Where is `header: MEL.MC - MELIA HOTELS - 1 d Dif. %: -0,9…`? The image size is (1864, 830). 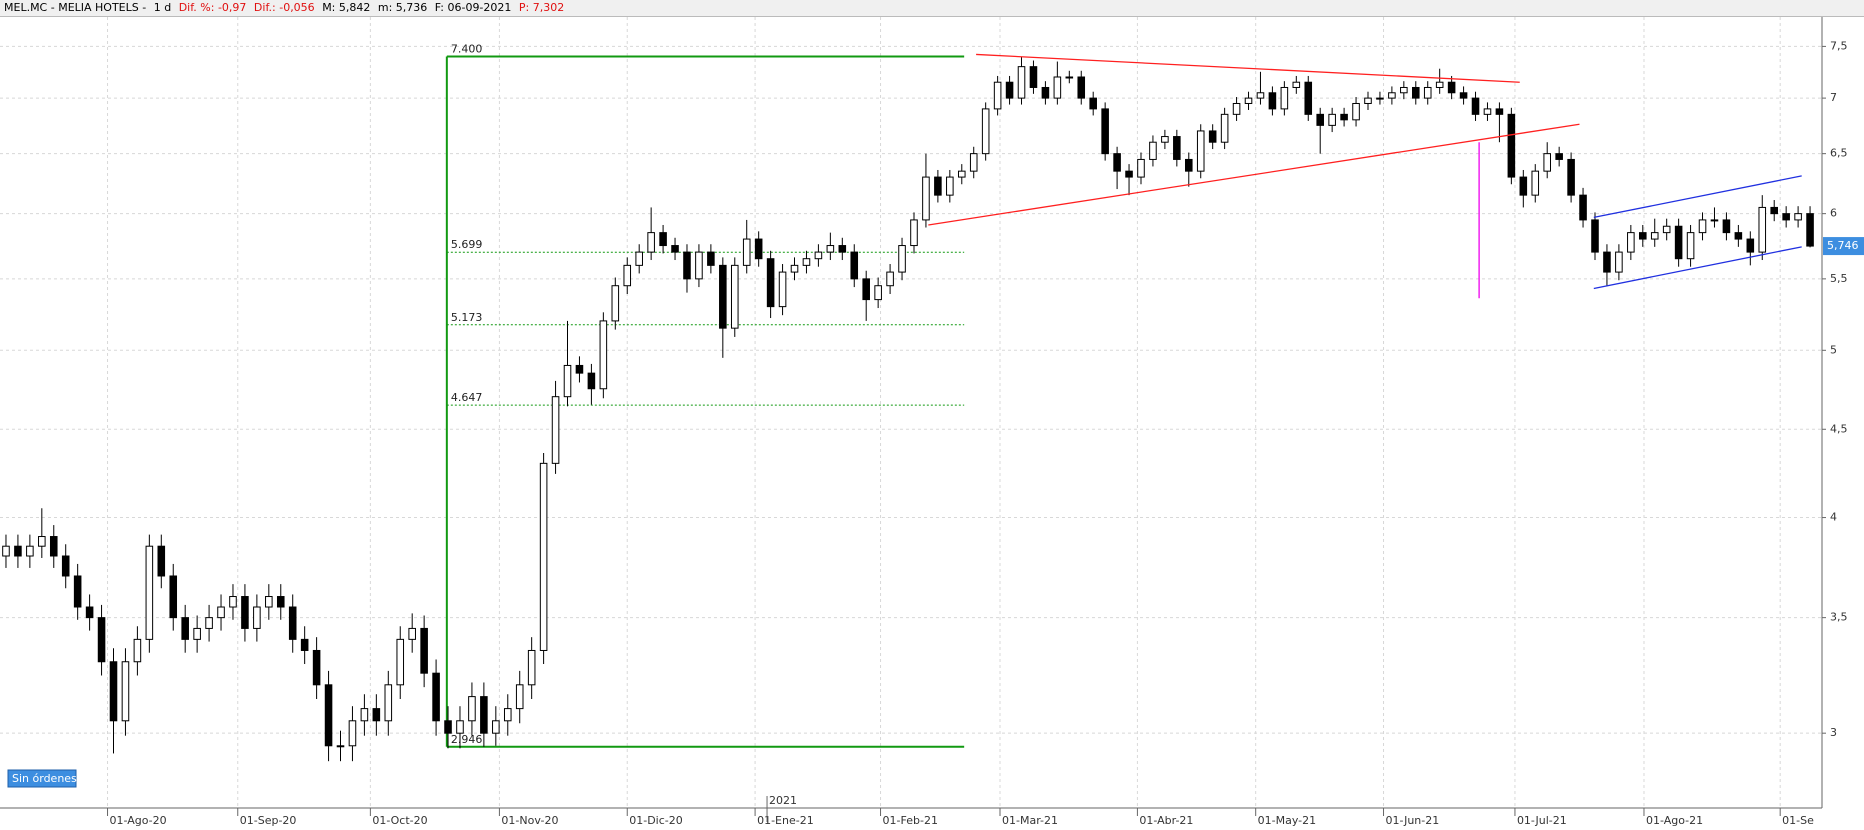
header: MEL.MC - MELIA HOTELS - 1 d Dif. %: -0,9… is located at coordinates (932, 8).